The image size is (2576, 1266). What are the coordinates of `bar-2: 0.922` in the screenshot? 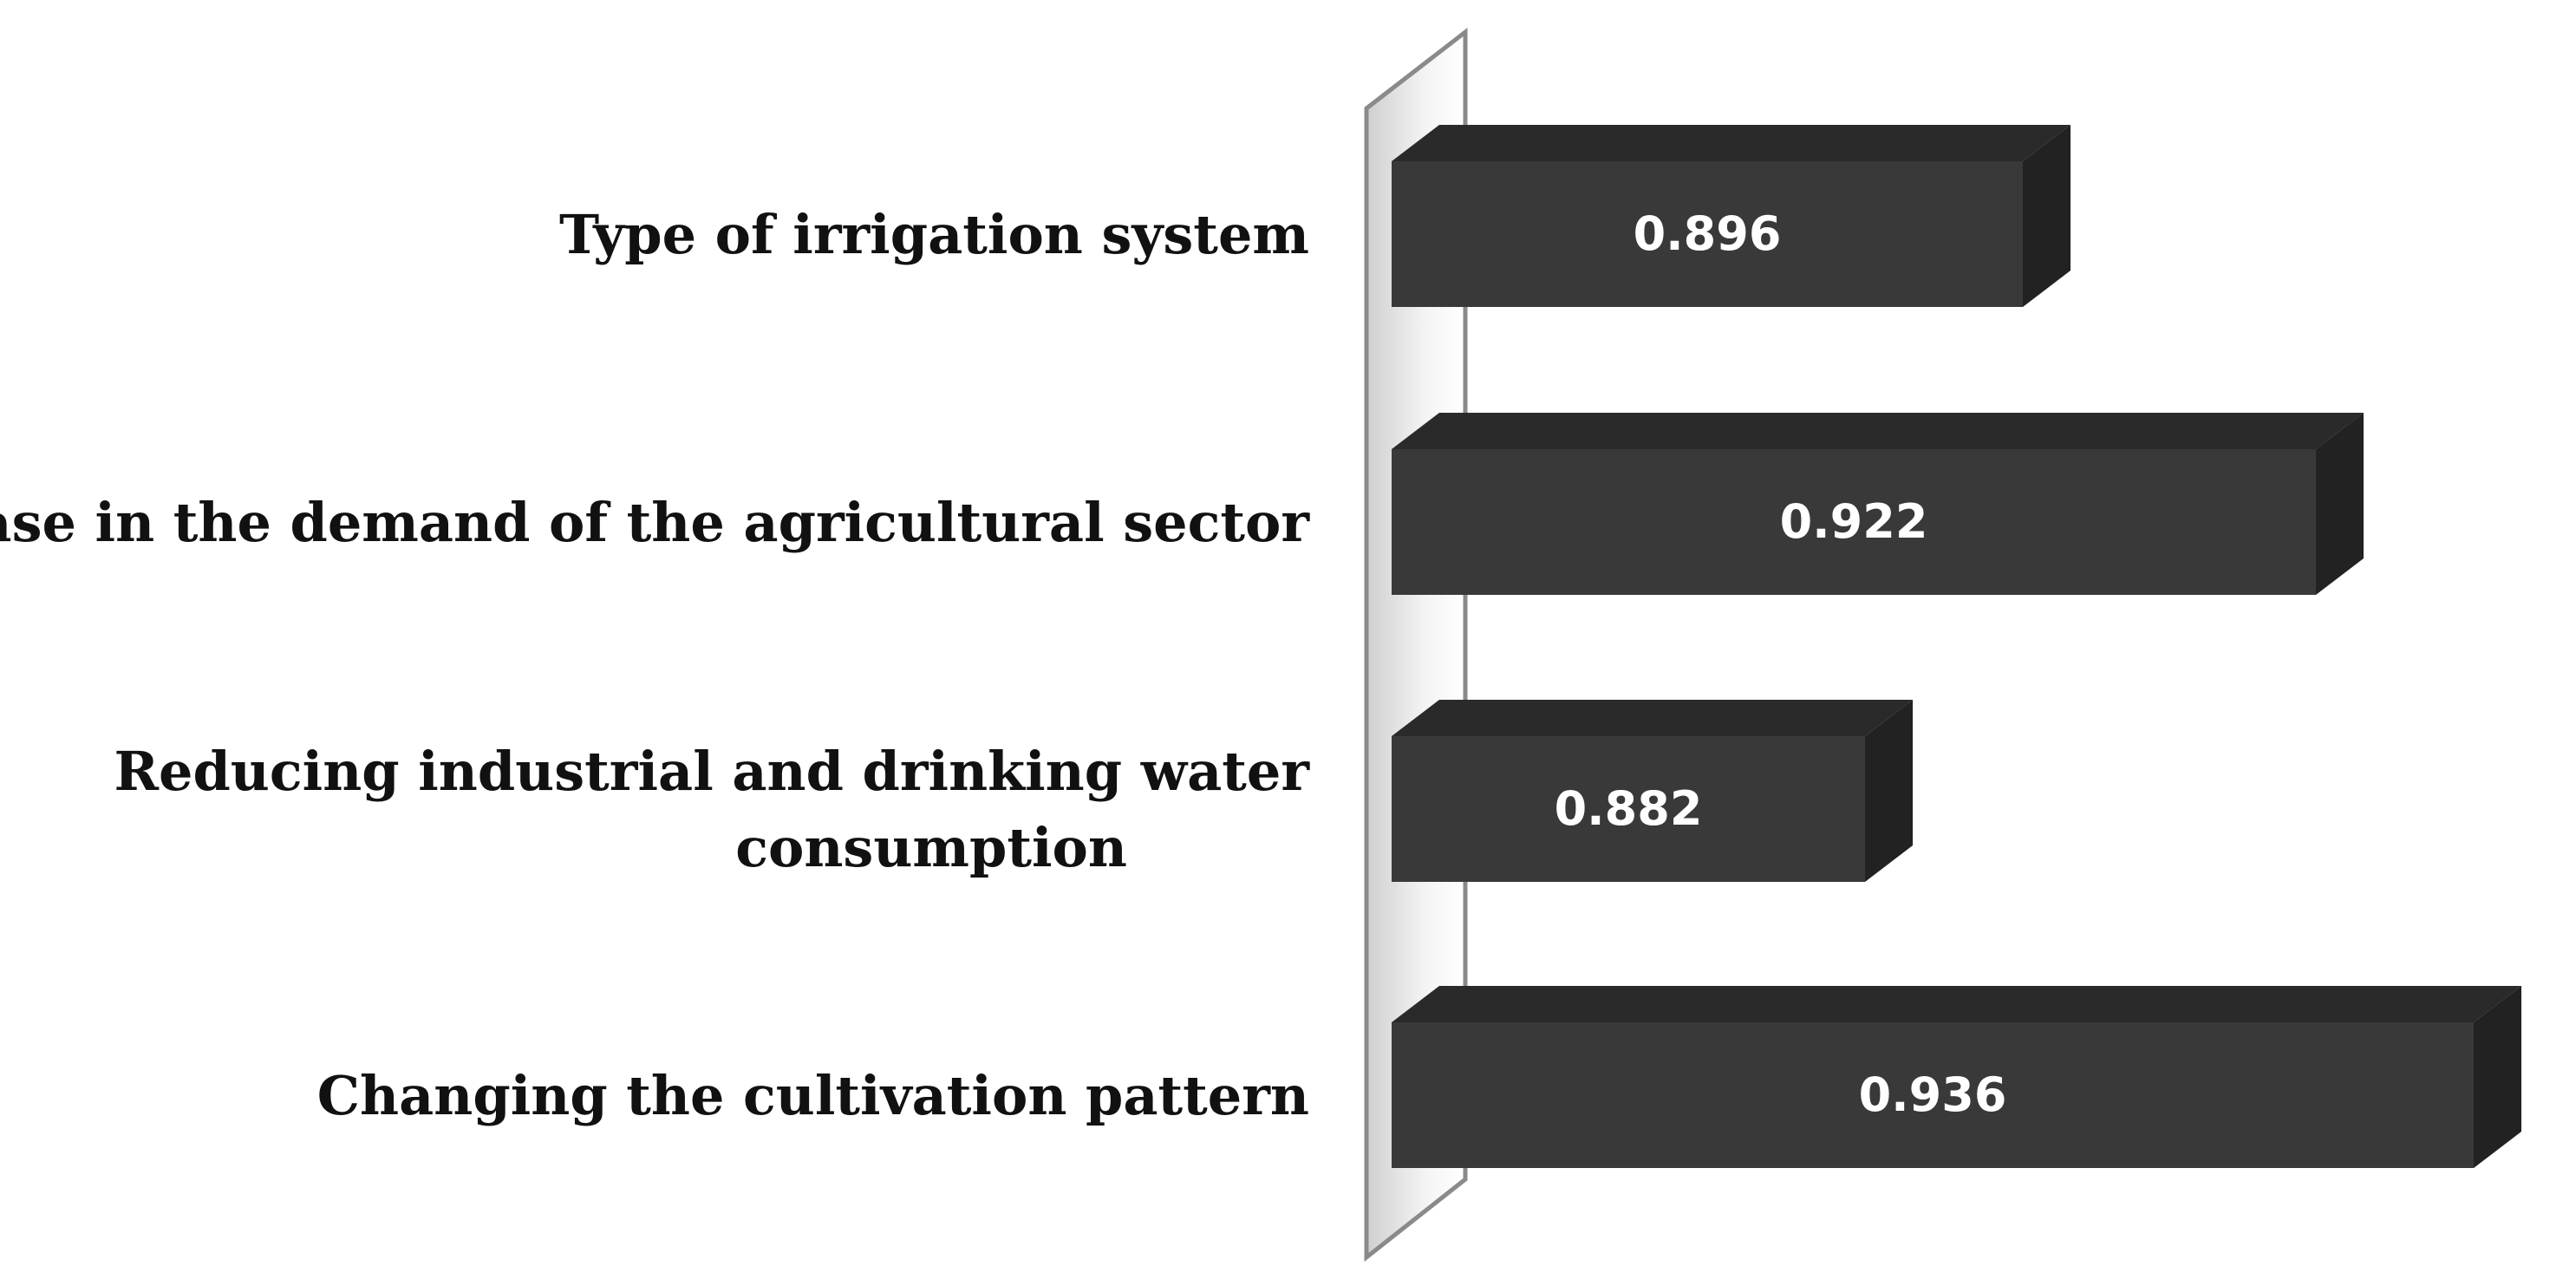 It's located at (1878, 504).